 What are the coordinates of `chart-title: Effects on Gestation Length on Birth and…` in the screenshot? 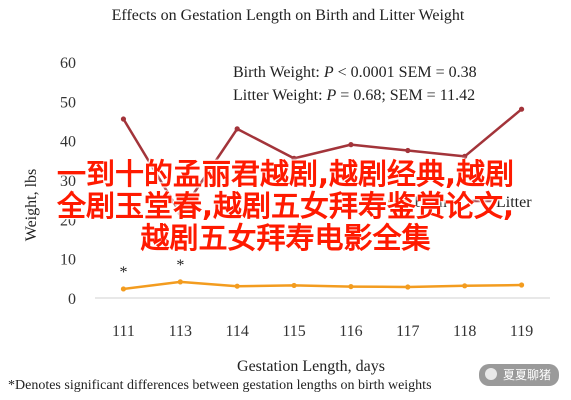 It's located at (288, 15).